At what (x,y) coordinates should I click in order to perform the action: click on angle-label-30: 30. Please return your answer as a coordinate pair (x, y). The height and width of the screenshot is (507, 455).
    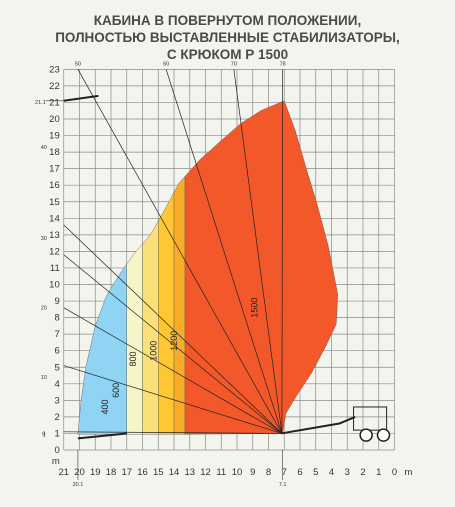
    Looking at the image, I should click on (44, 239).